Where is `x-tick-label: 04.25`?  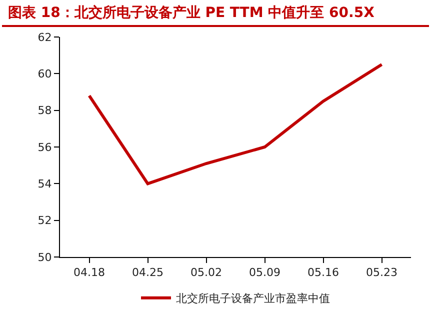
x-tick-label: 04.25 is located at coordinates (148, 273).